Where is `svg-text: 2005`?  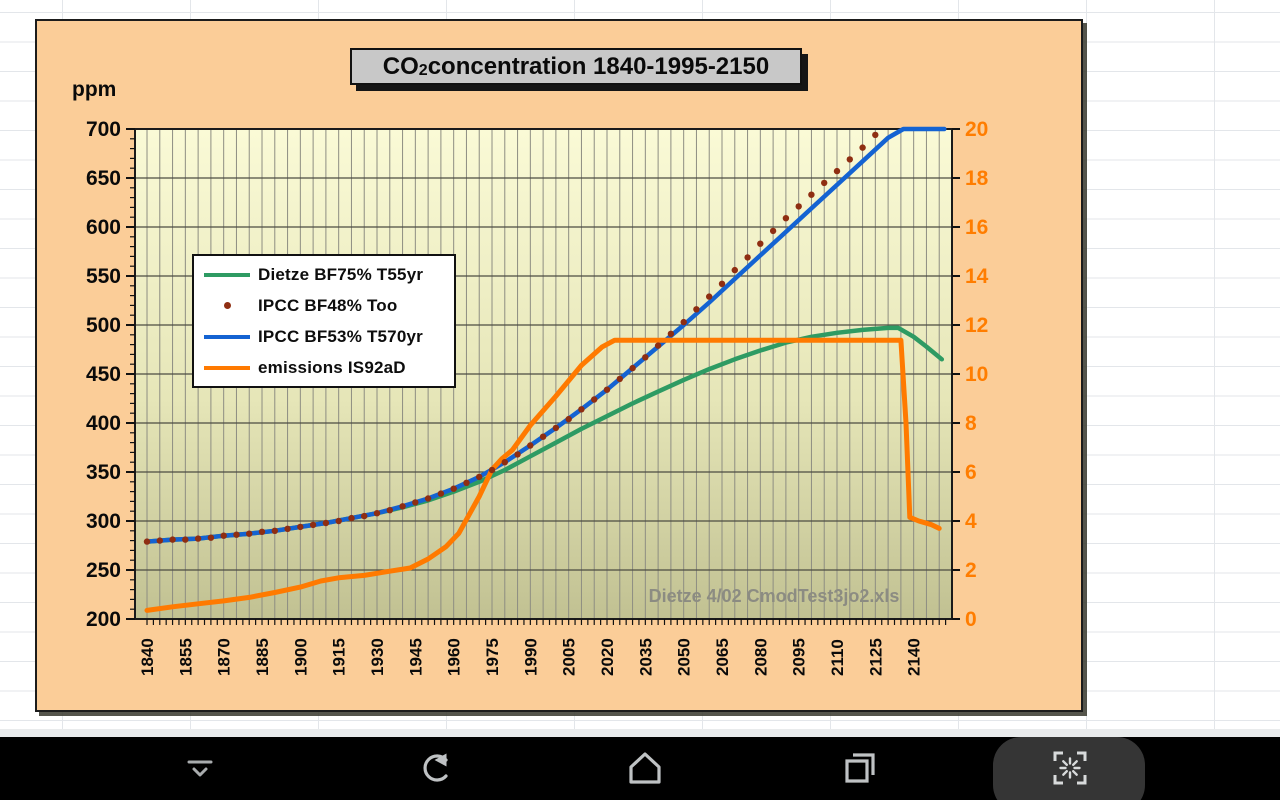 svg-text: 2005 is located at coordinates (569, 657).